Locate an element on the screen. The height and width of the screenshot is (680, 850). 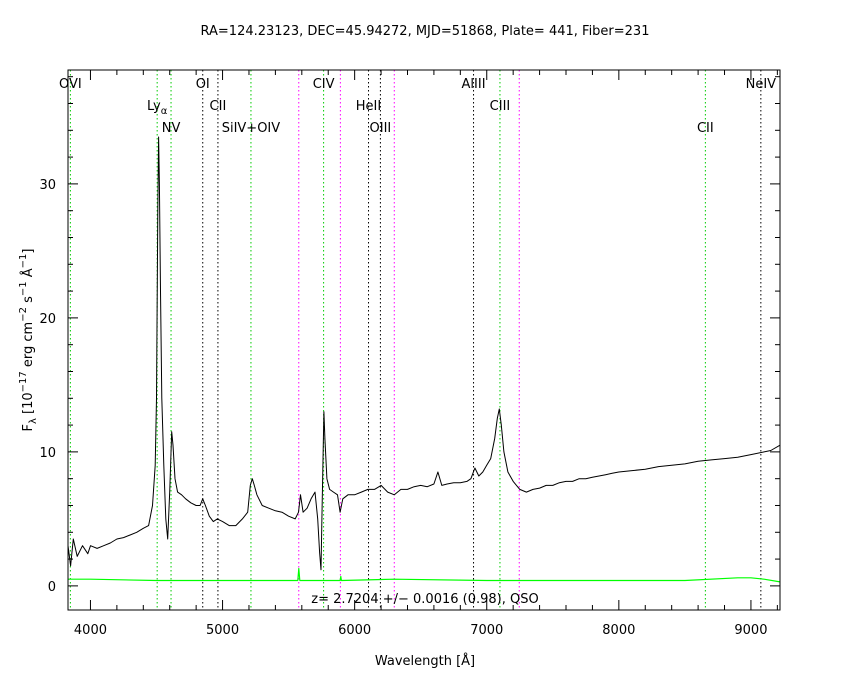
spectral-line-label: OVI is located at coordinates (70, 84).